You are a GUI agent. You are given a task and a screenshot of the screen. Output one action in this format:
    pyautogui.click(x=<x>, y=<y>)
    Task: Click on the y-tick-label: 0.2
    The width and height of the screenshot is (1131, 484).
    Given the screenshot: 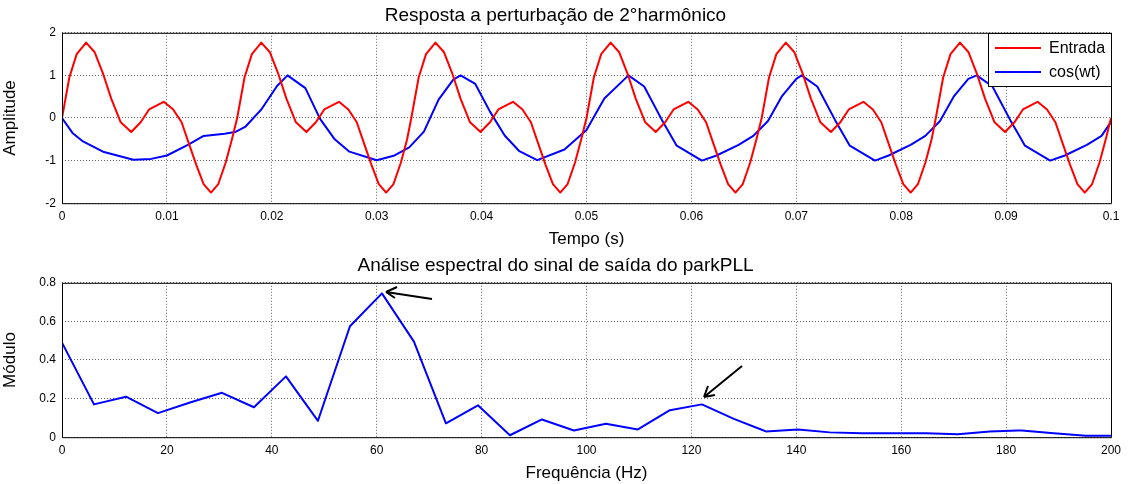 What is the action you would take?
    pyautogui.click(x=48, y=397)
    